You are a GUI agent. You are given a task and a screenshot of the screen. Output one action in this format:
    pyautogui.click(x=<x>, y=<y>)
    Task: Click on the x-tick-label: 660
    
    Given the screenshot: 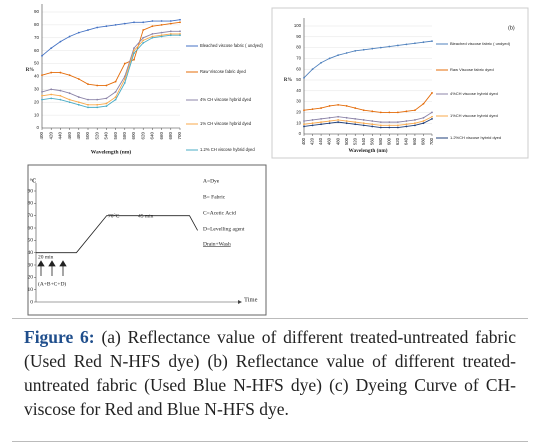 What is the action you would take?
    pyautogui.click(x=414, y=141)
    